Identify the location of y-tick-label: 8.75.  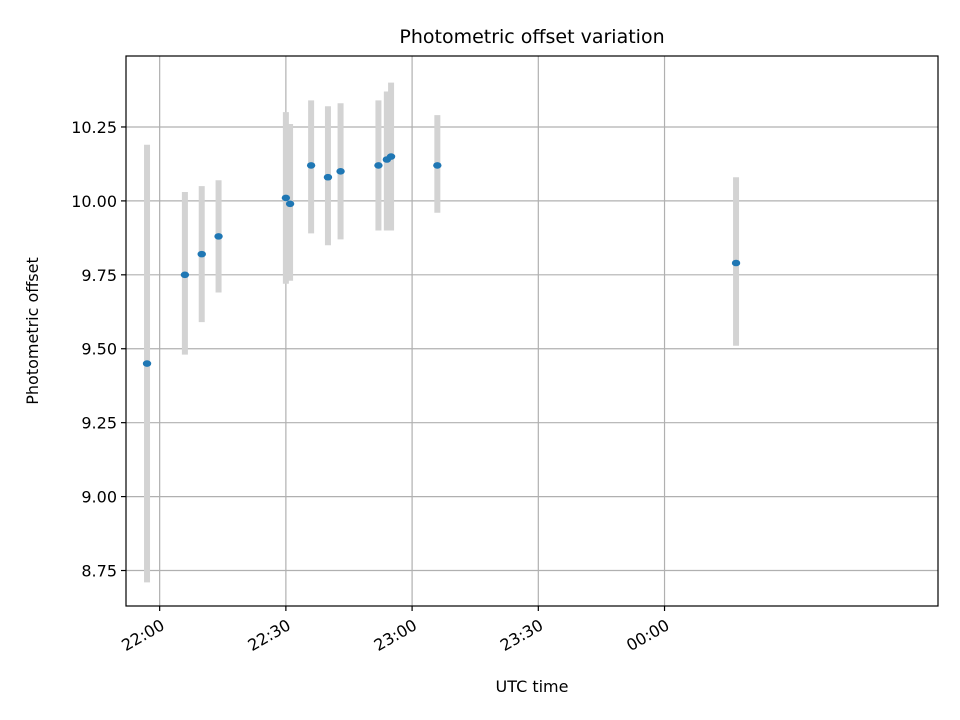
(99, 571).